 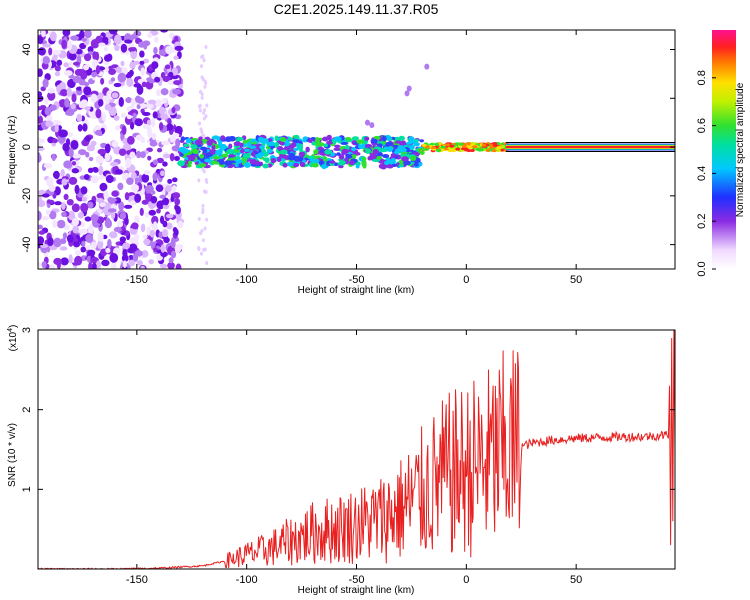 What do you see at coordinates (12, 150) in the screenshot?
I see `spectrogram-y-axis-label: Frequency (Hz)` at bounding box center [12, 150].